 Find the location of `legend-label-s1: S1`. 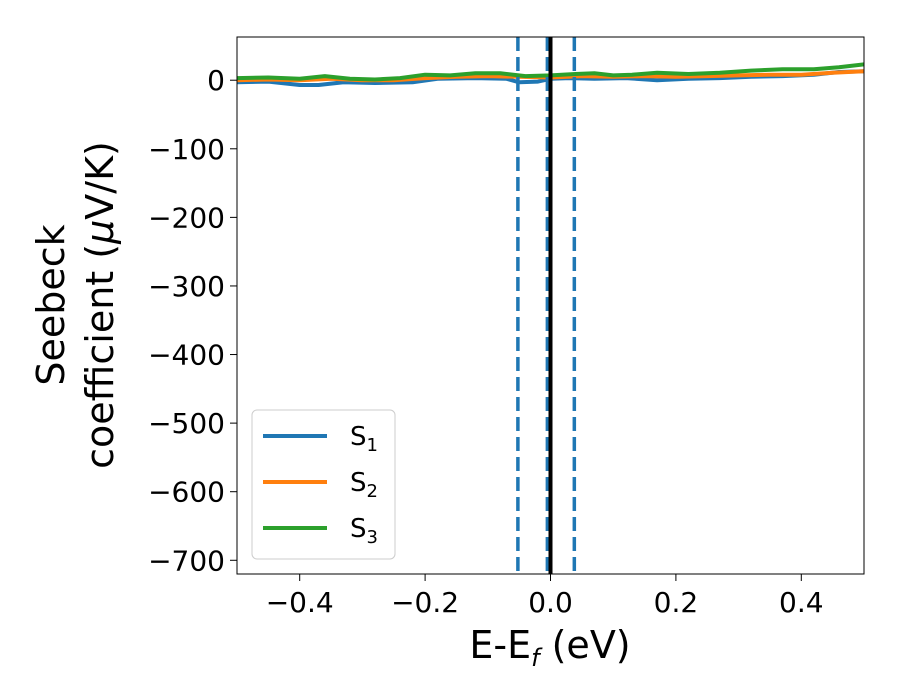

legend-label-s1: S1 is located at coordinates (364, 439).